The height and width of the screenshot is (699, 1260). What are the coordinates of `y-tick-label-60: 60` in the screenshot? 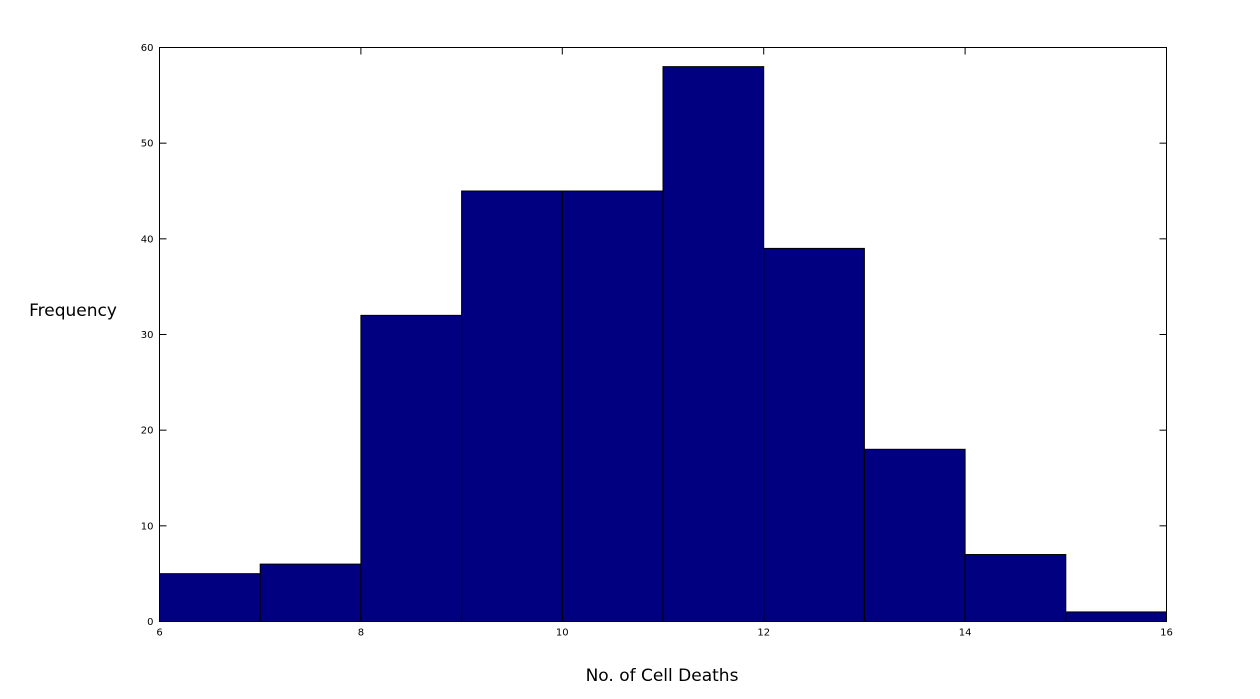 It's located at (147, 48).